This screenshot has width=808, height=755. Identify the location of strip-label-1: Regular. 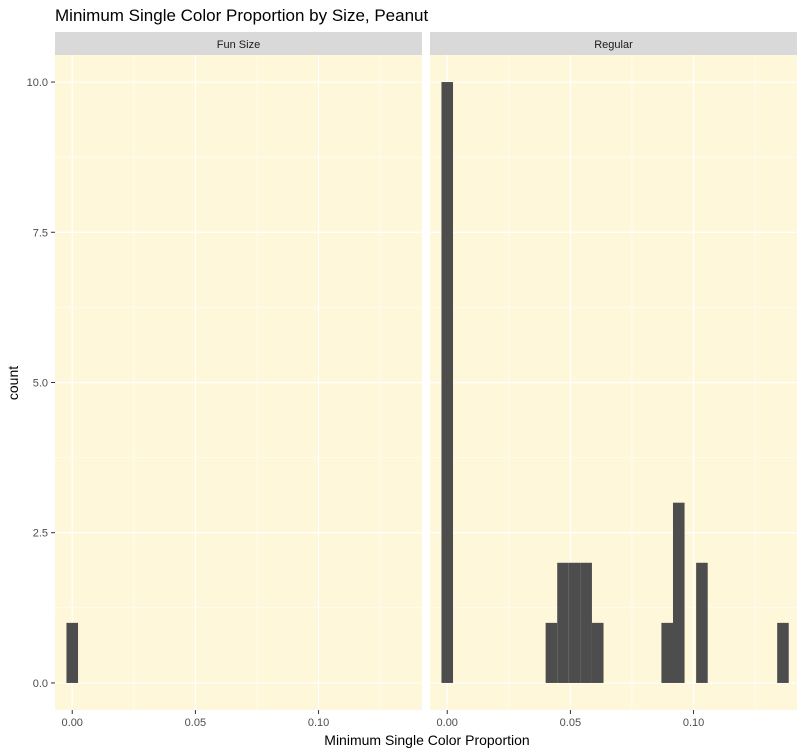
(613, 45).